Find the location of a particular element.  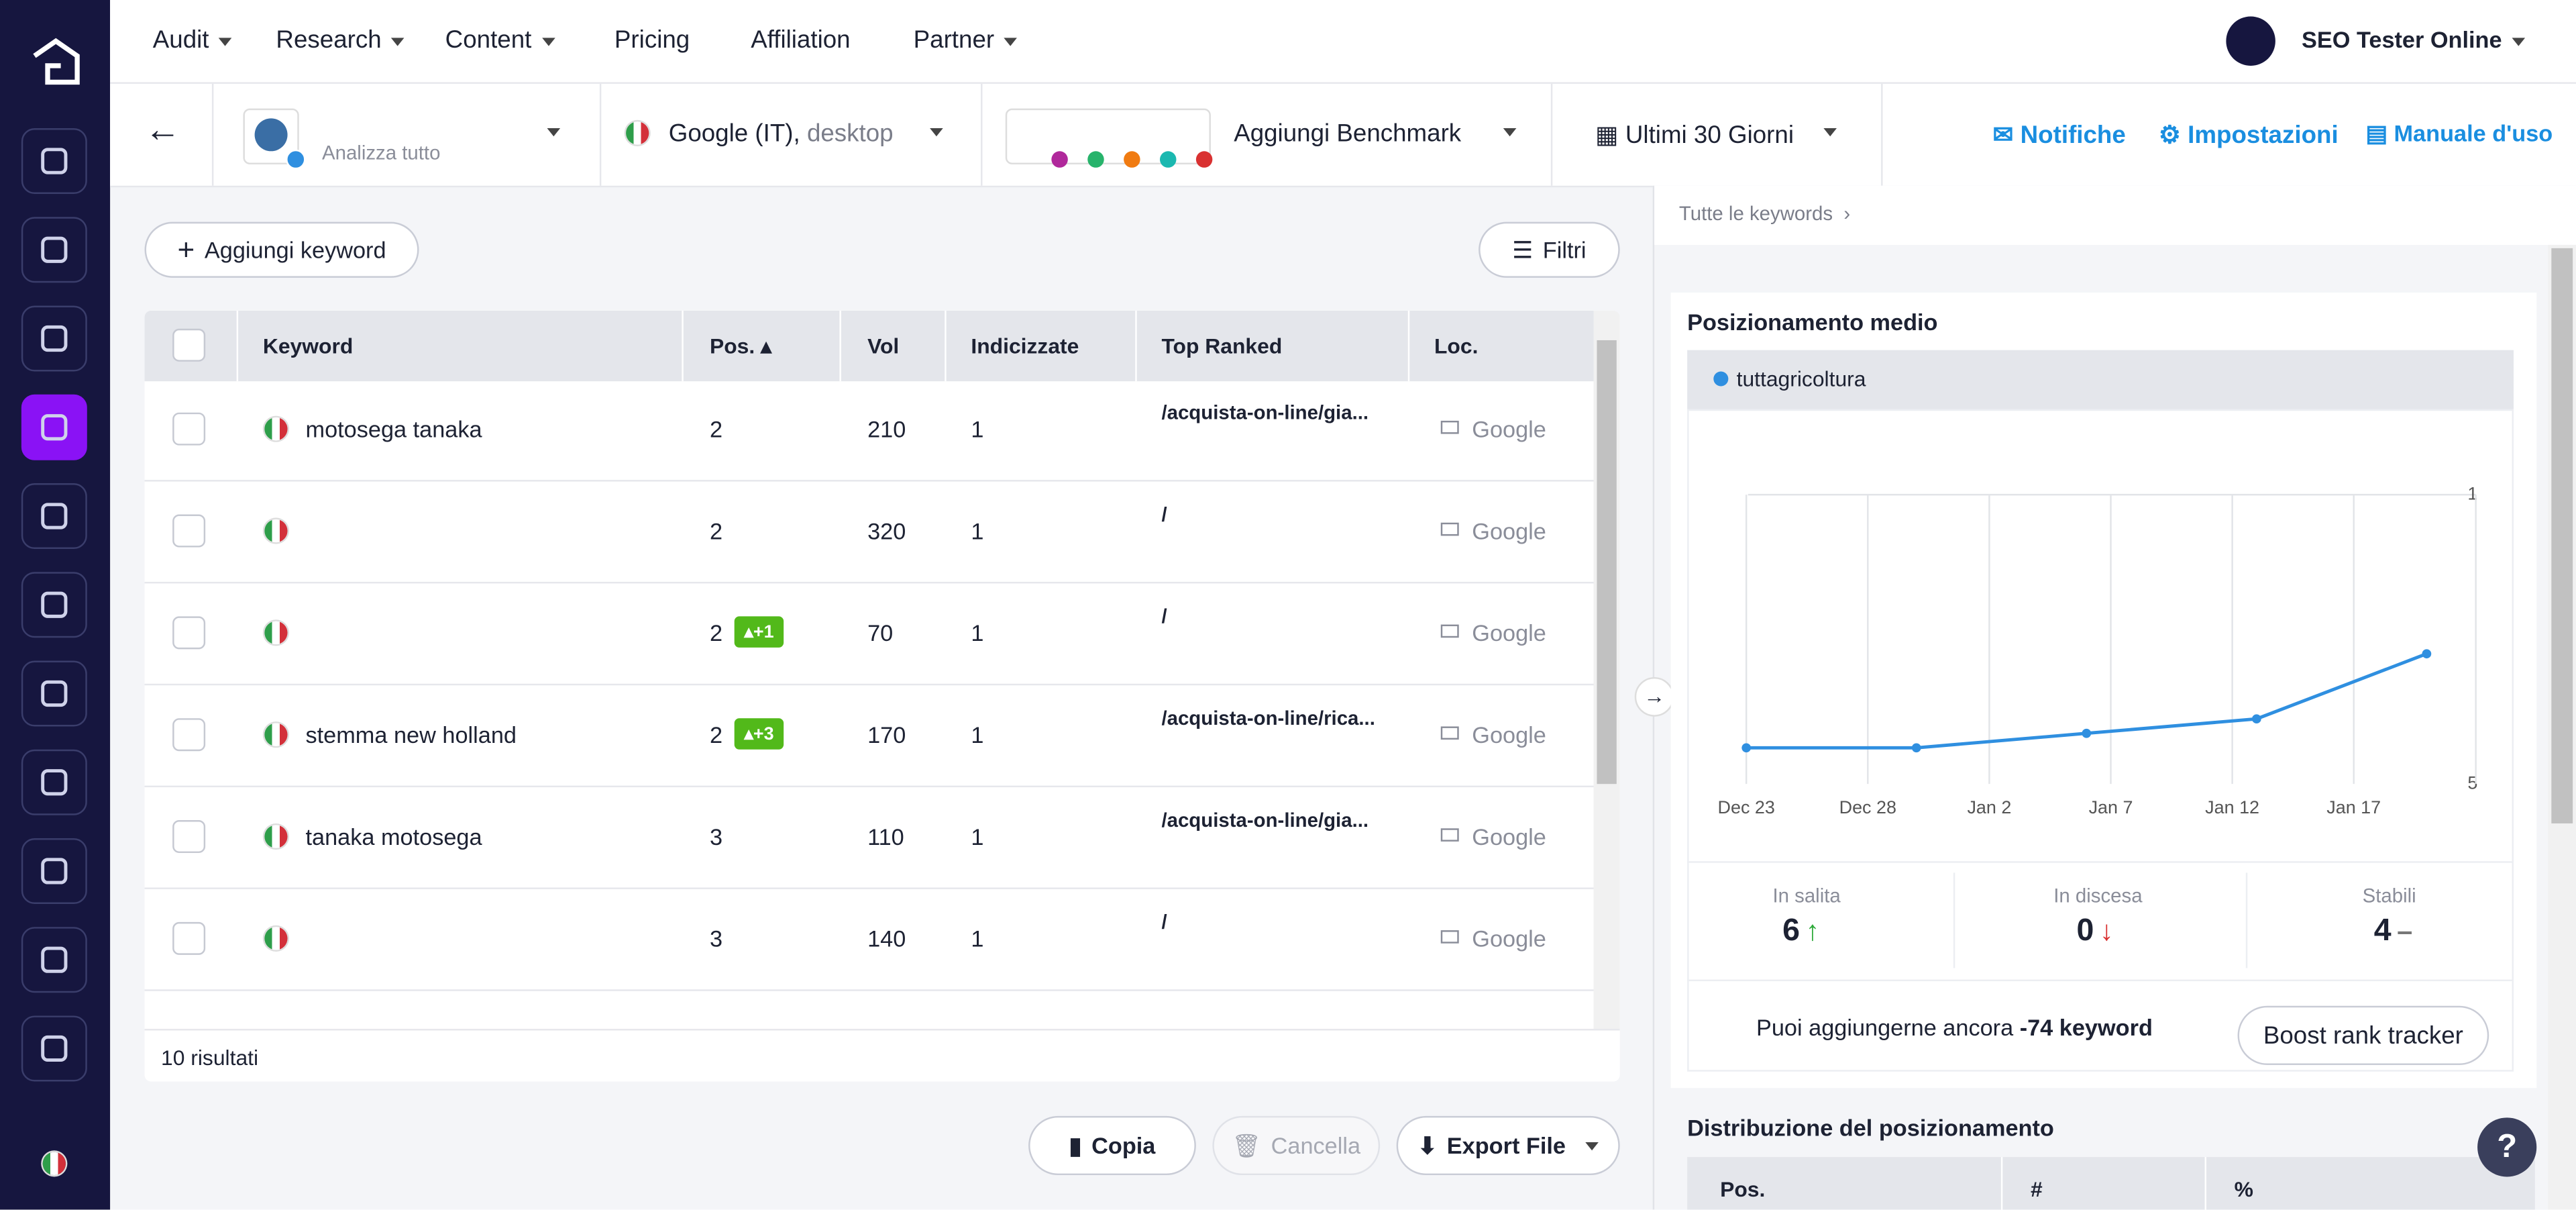

button-text: Copia is located at coordinates (1123, 1145).